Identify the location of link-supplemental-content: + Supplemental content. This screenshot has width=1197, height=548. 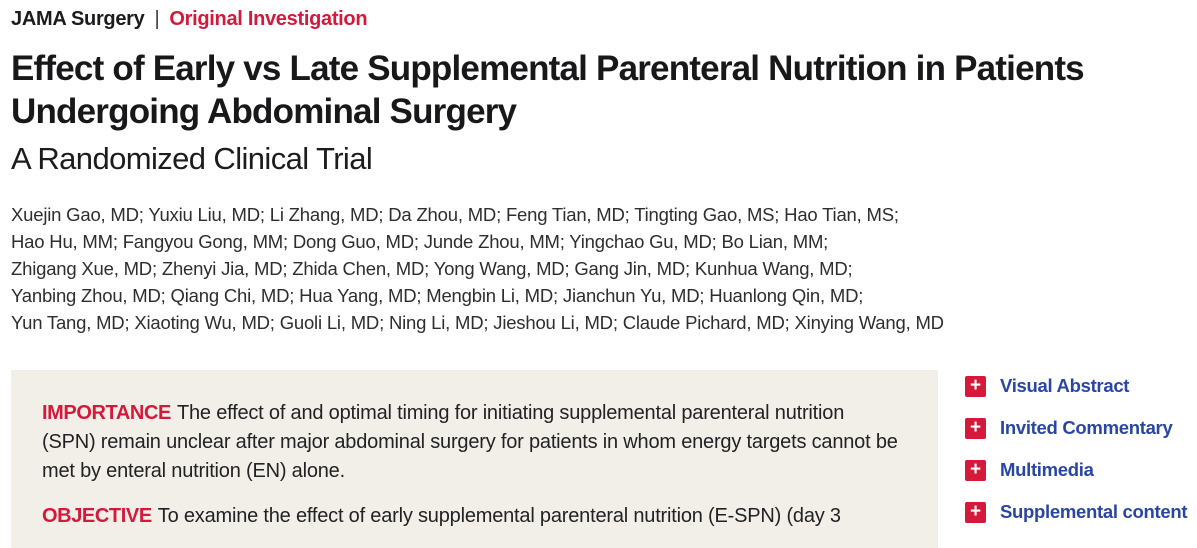
(1081, 512).